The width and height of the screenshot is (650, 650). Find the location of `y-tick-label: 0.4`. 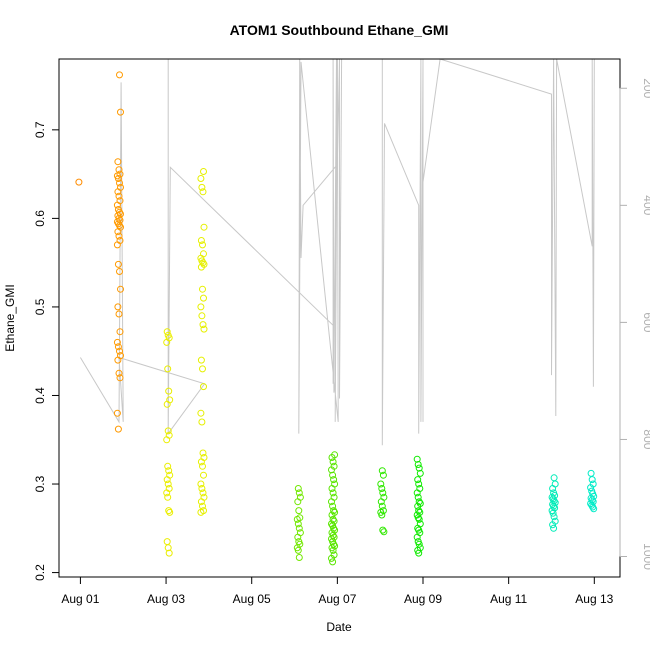

y-tick-label: 0.4 is located at coordinates (40, 395).